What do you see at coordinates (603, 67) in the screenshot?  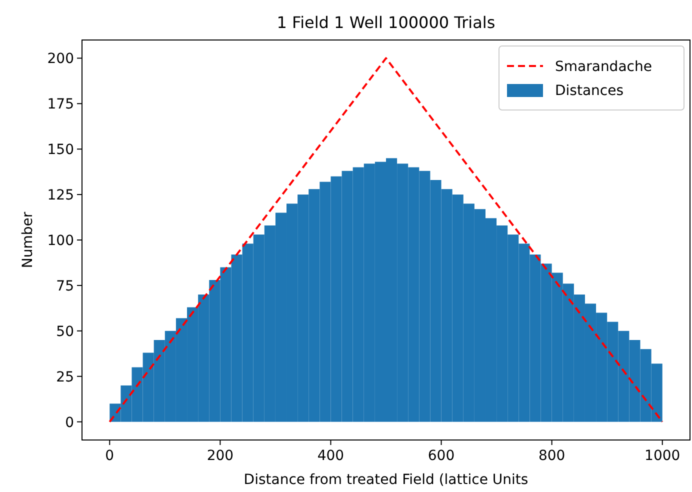 I see `legend-label: Smarandache` at bounding box center [603, 67].